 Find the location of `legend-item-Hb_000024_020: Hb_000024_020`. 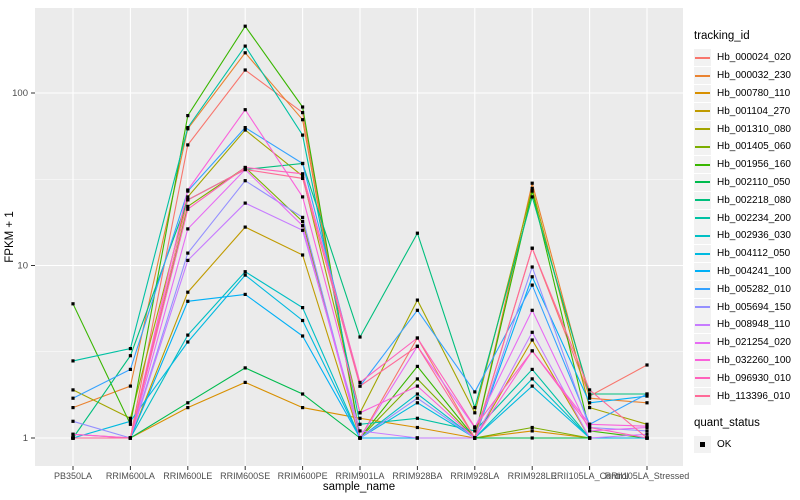

legend-item-Hb_000024_020: Hb_000024_020 is located at coordinates (747, 58).